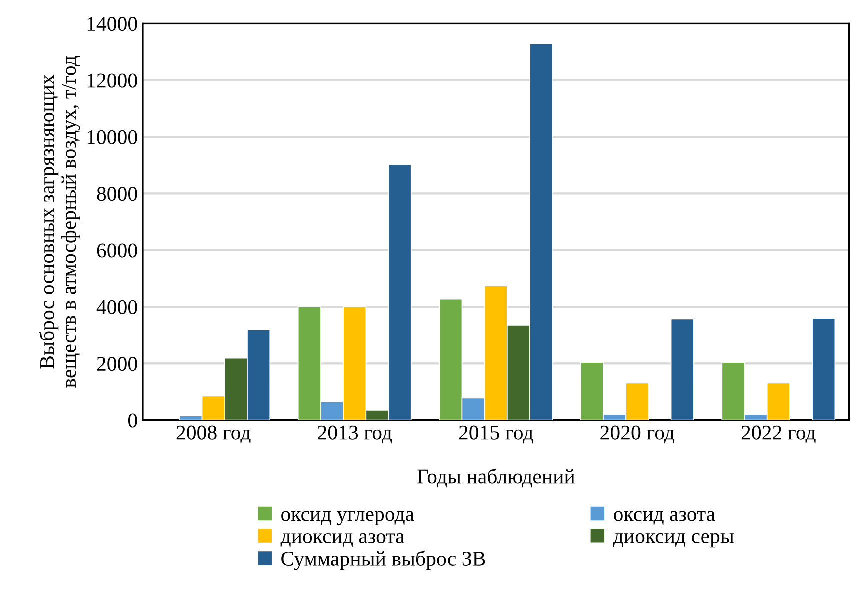 Image resolution: width=851 pixels, height=592 pixels. Describe the element at coordinates (779, 435) in the screenshot. I see `x-tick-label: 2022 год` at that location.